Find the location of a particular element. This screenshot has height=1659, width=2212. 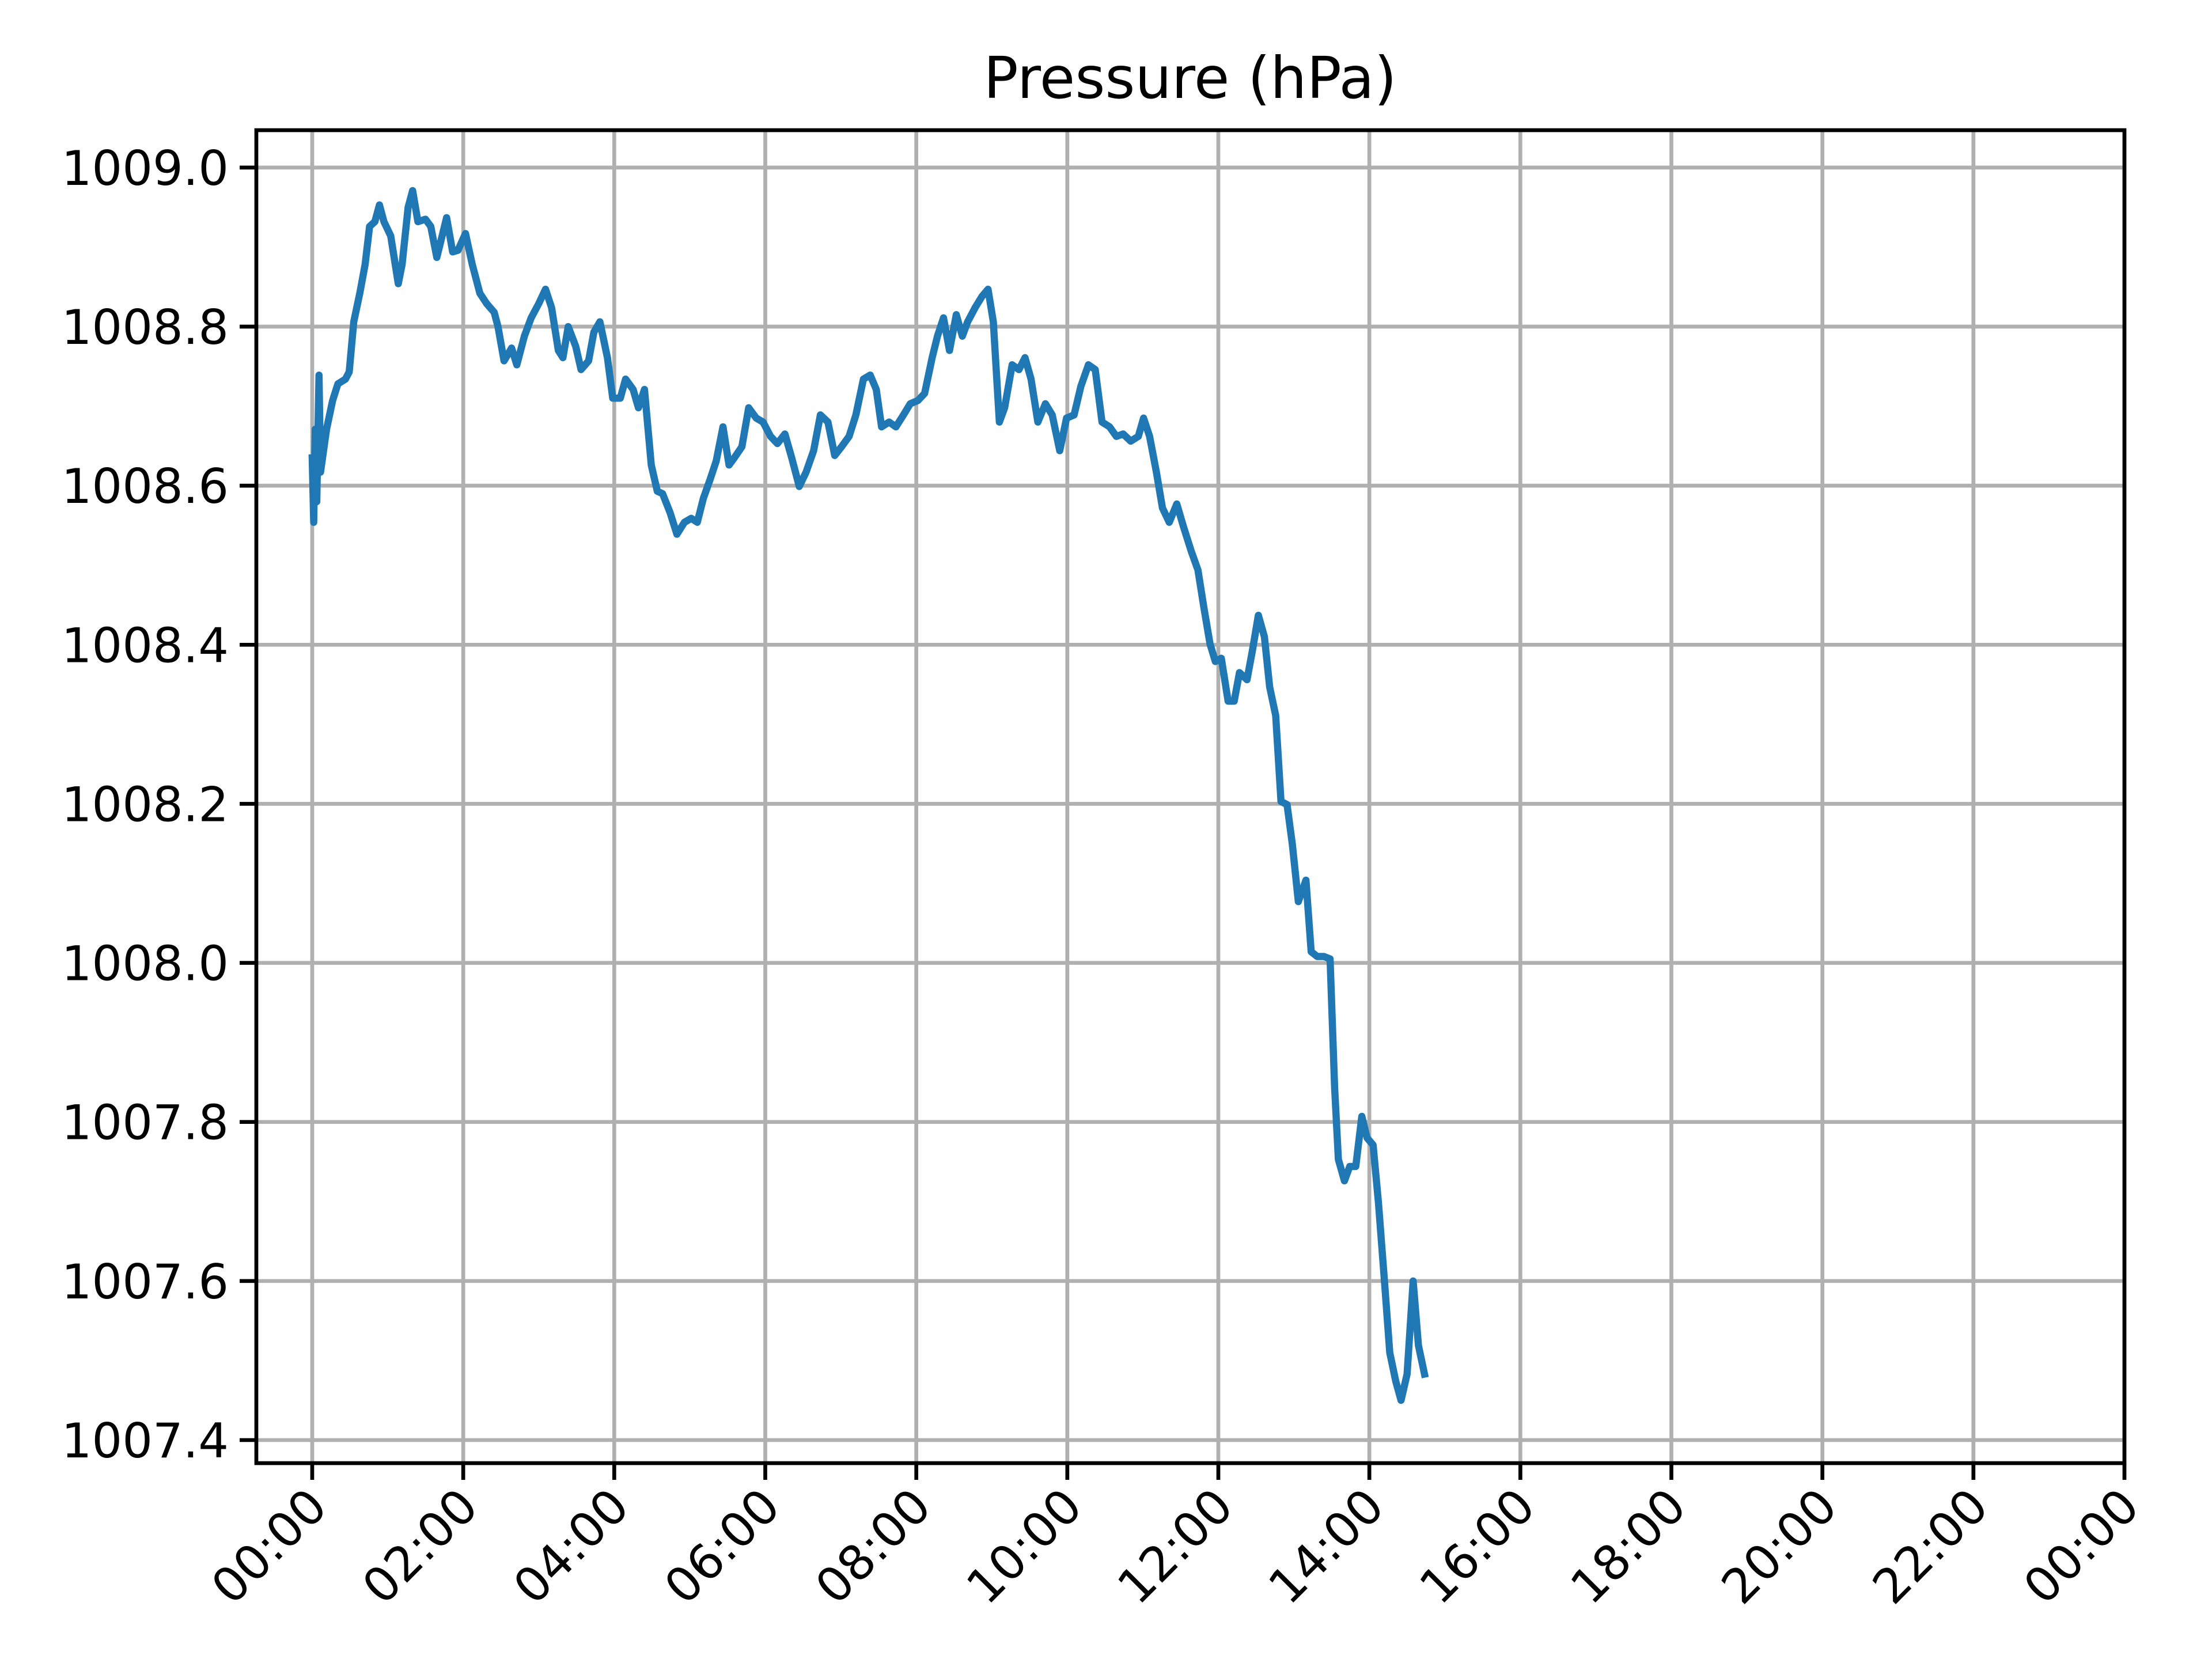

y-tick-label: 1007.8 is located at coordinates (145, 1123).